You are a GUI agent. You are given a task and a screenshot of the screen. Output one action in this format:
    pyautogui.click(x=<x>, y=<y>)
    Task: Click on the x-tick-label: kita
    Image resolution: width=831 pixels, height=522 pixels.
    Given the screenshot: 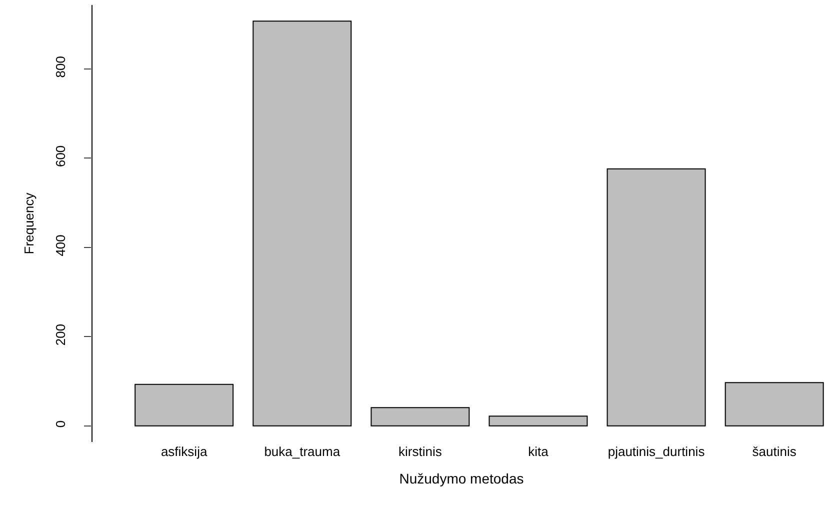 What is the action you would take?
    pyautogui.click(x=539, y=451)
    